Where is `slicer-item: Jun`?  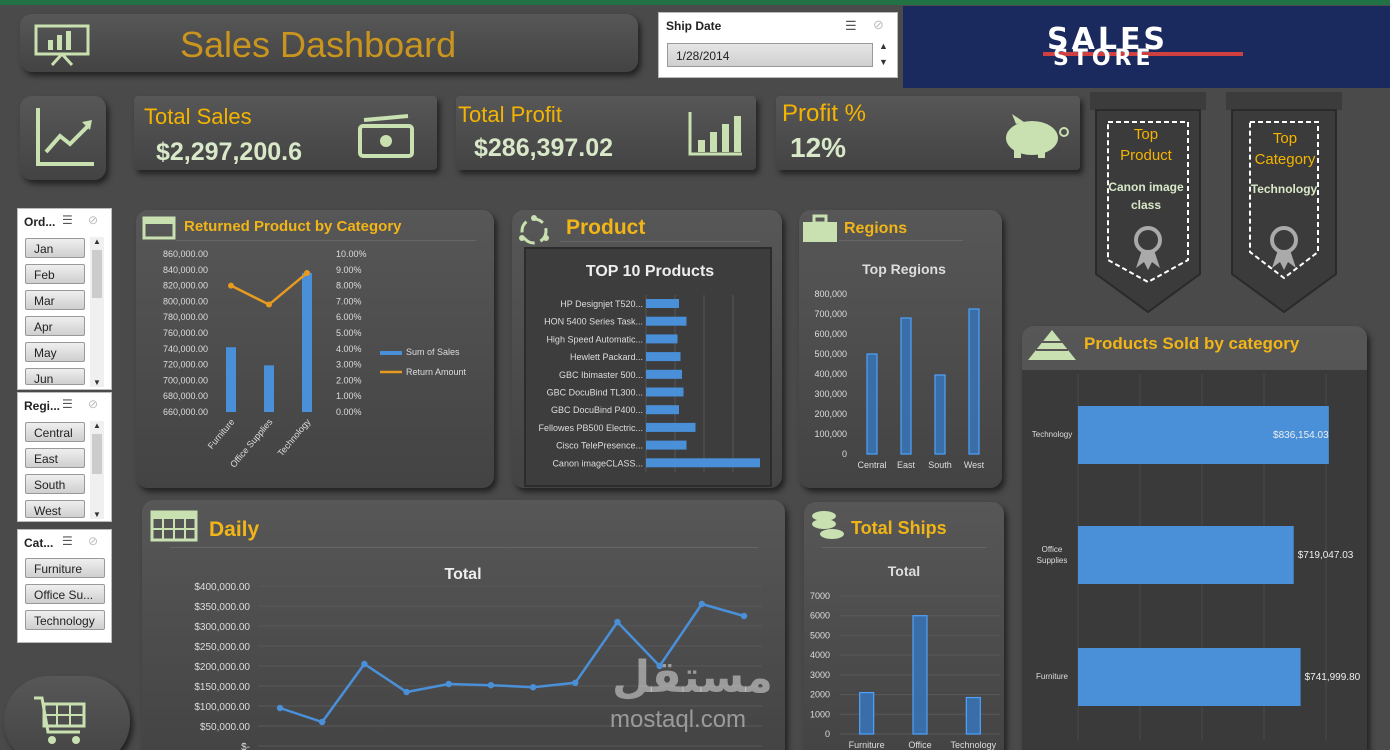 slicer-item: Jun is located at coordinates (55, 376).